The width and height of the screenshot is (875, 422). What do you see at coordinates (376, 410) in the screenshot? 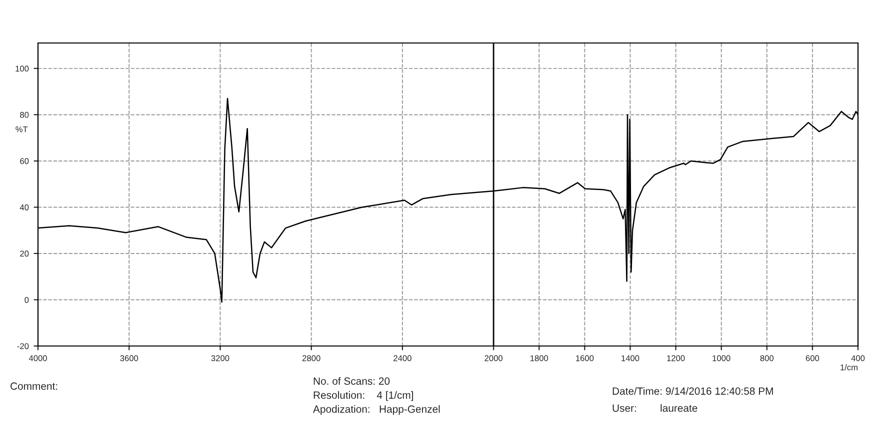
I see `text: Apodization: Happ-Genzel` at bounding box center [376, 410].